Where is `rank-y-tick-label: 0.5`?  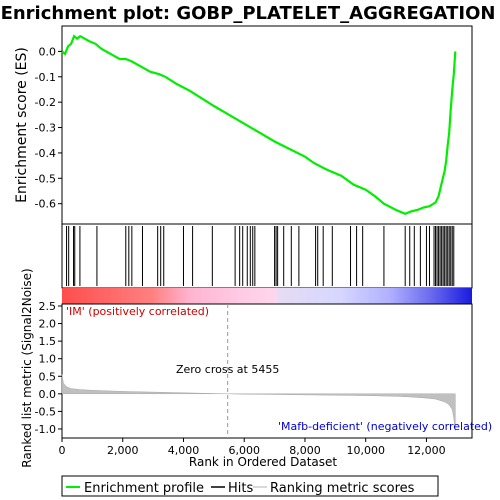 rank-y-tick-label: 0.5 is located at coordinates (48, 376).